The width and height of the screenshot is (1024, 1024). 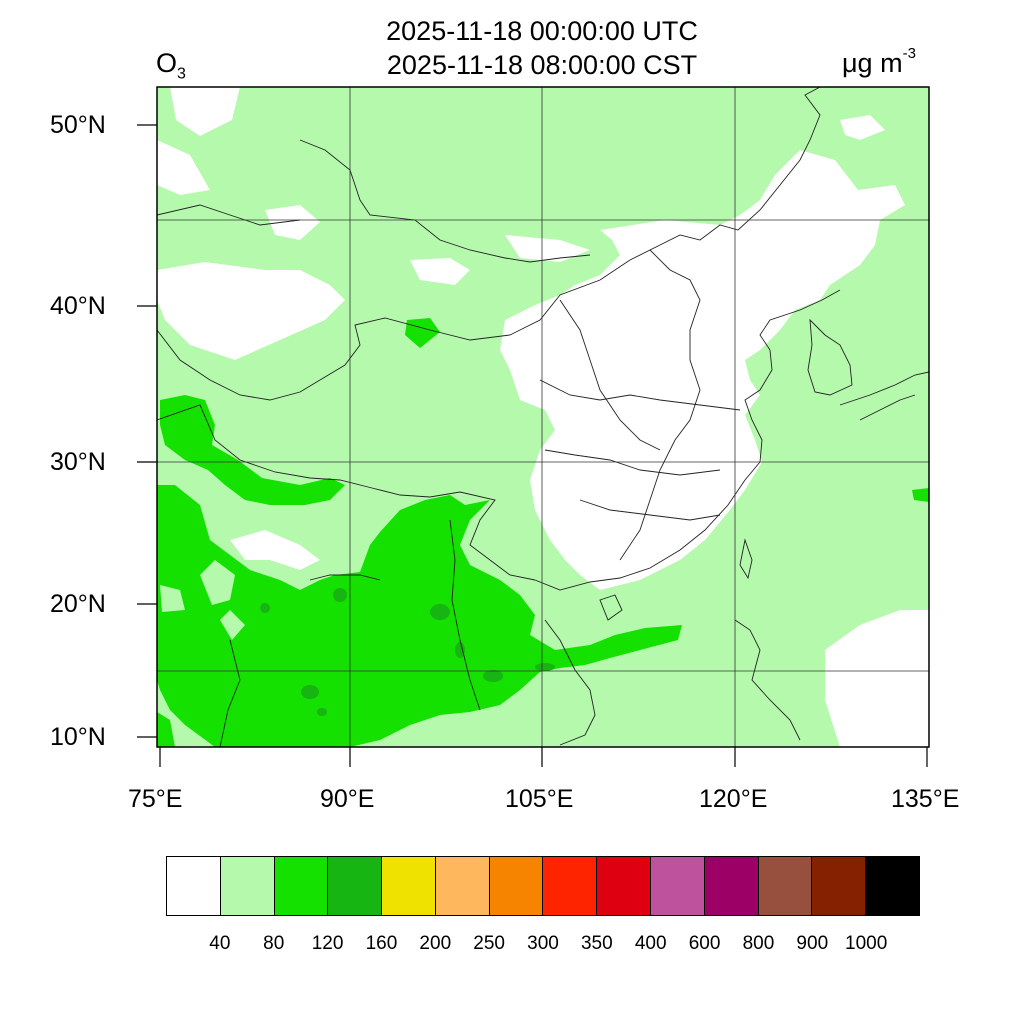 What do you see at coordinates (539, 799) in the screenshot?
I see `lon-label-105: 105°E` at bounding box center [539, 799].